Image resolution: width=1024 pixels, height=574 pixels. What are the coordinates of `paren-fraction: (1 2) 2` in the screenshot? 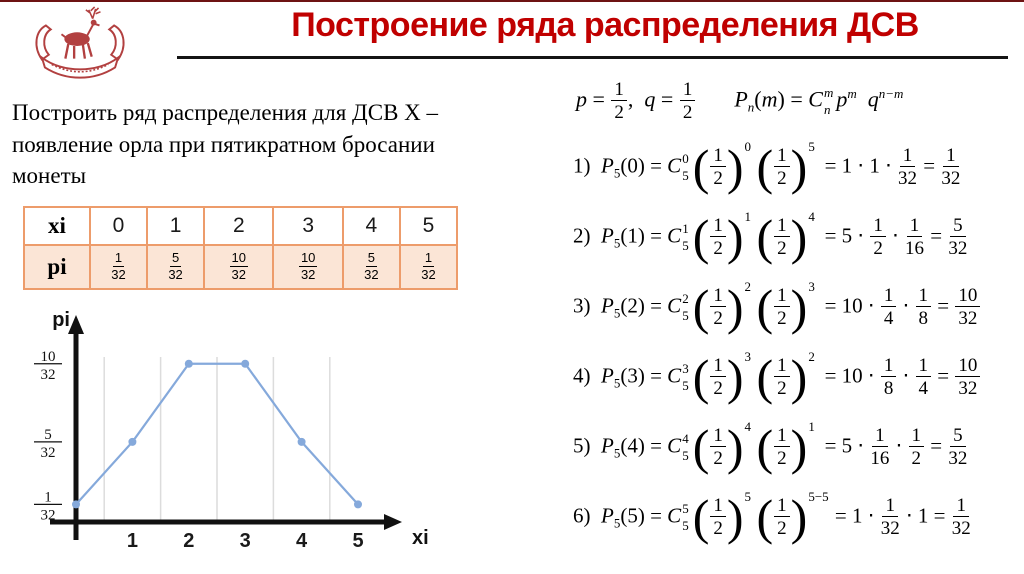 It's located at (788, 375).